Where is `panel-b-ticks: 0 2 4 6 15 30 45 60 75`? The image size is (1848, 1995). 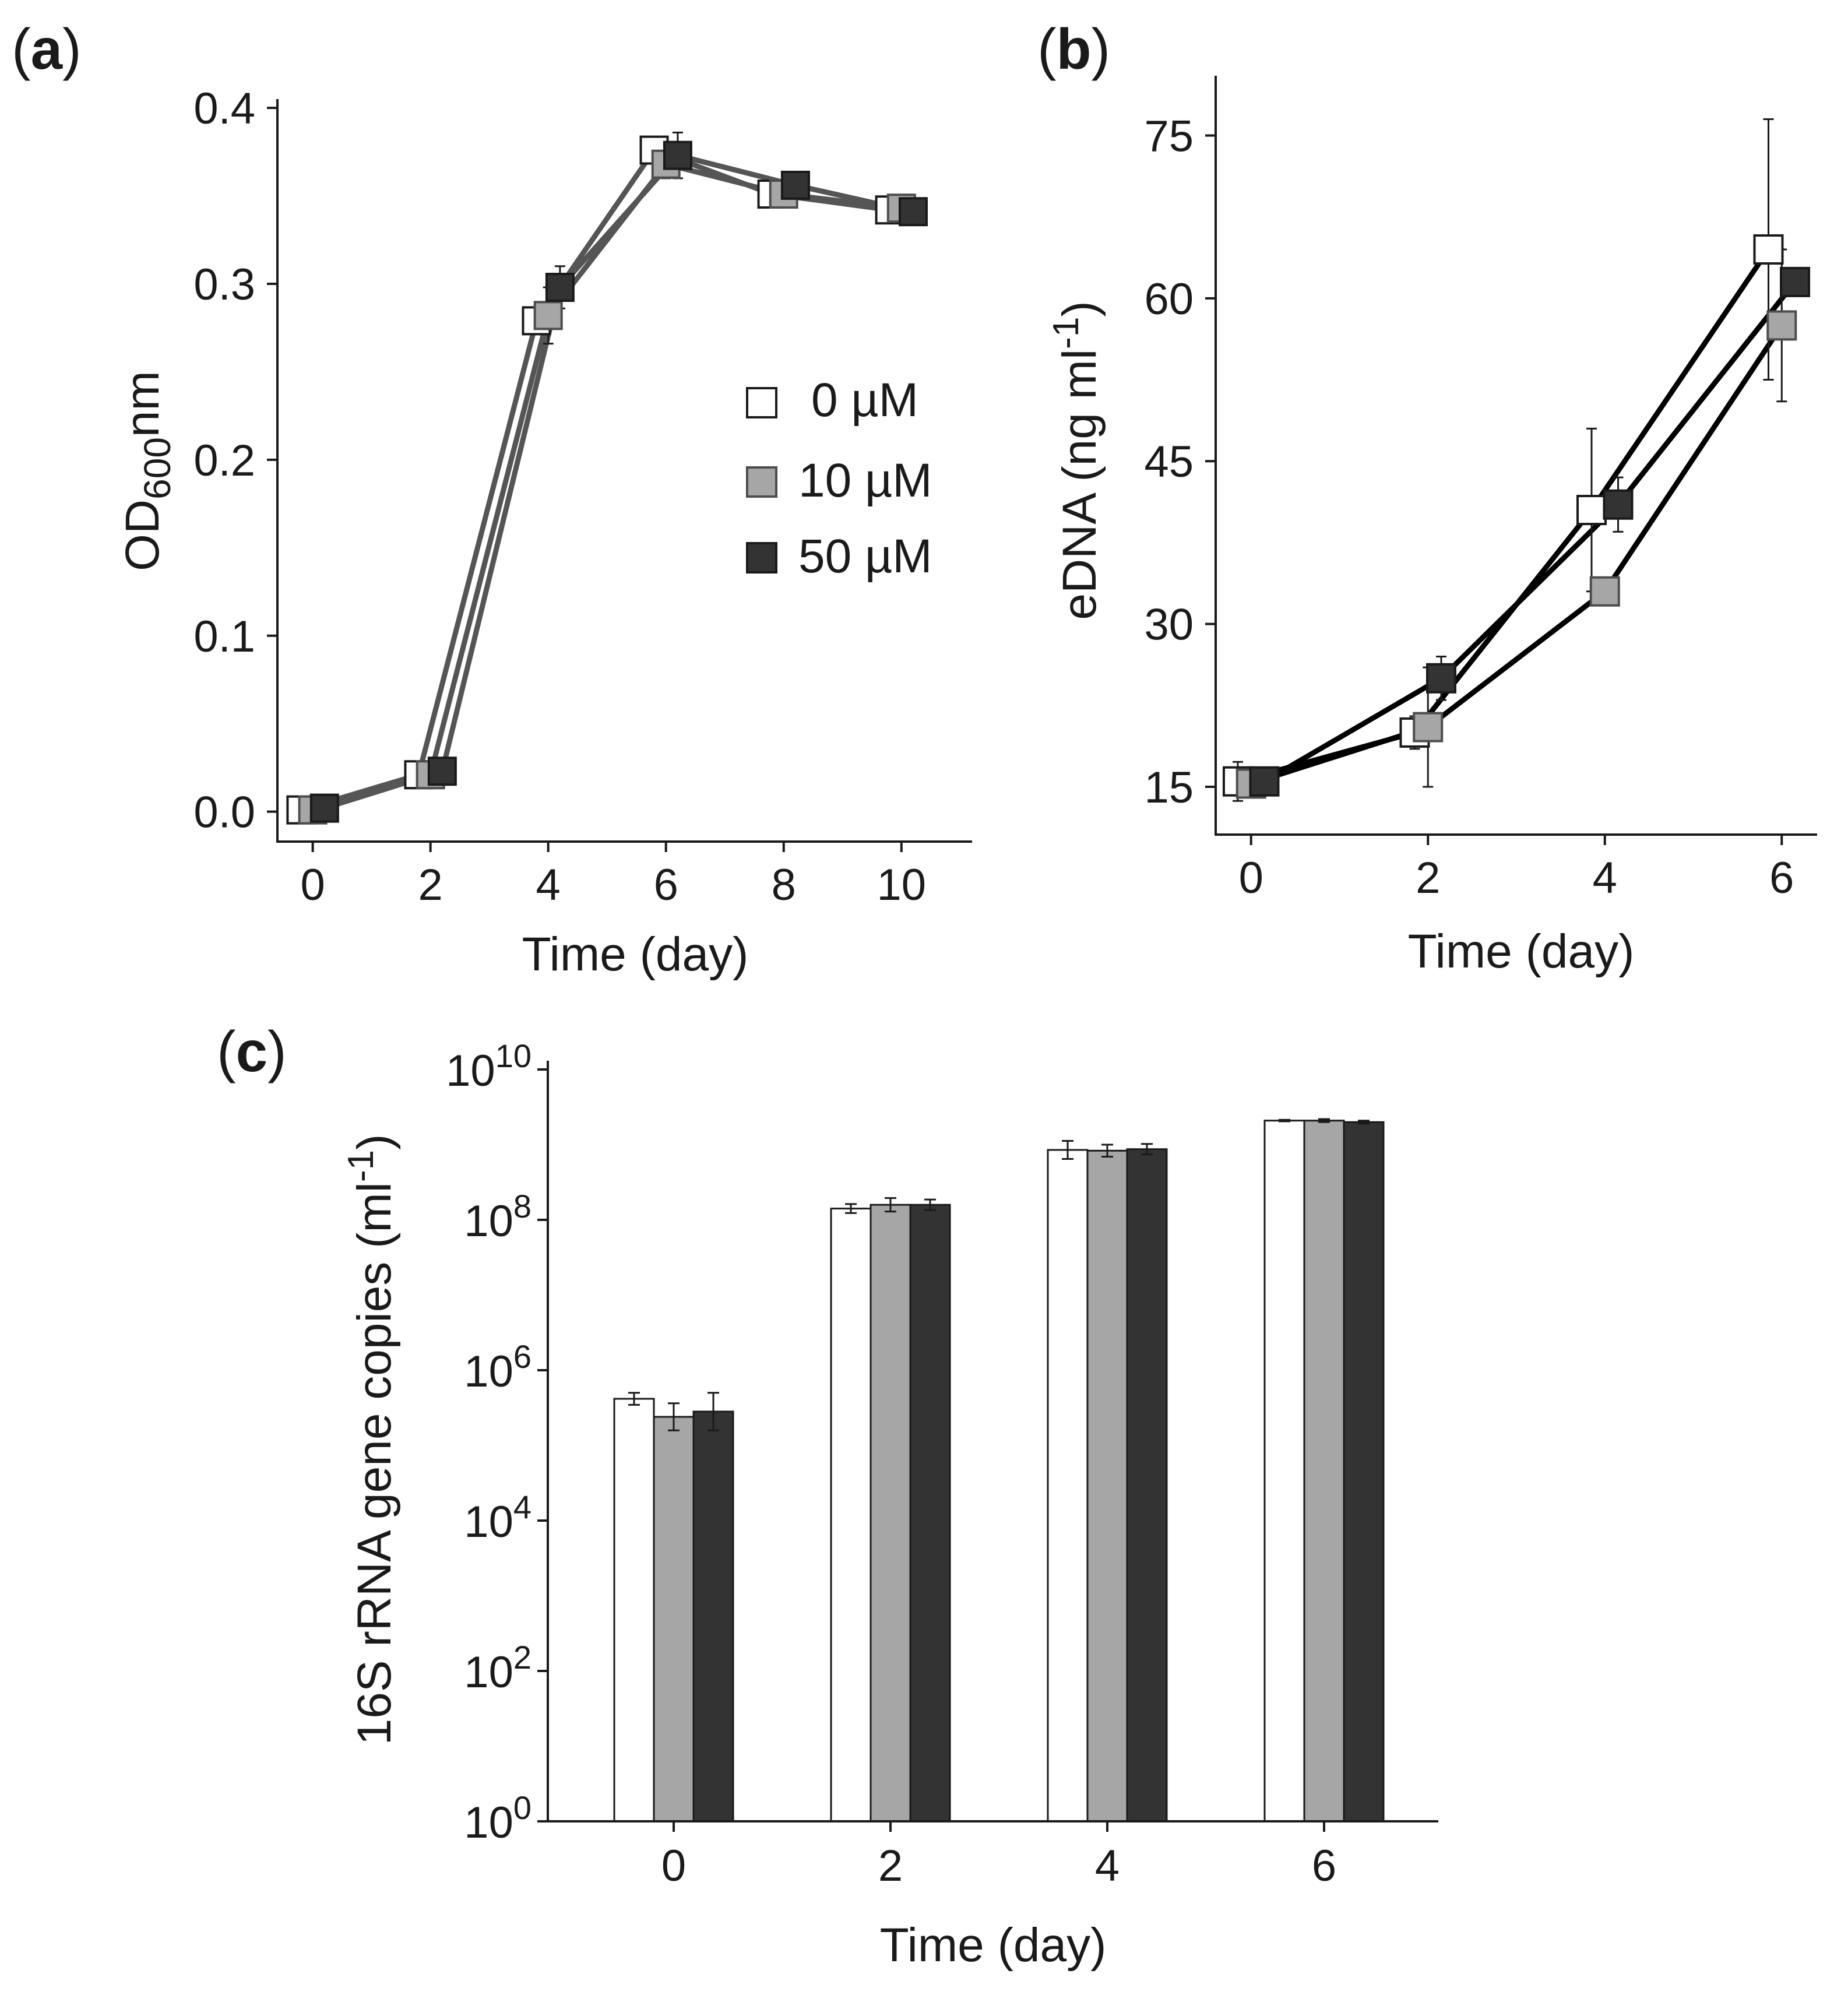
panel-b-ticks: 0 2 4 6 15 30 45 60 75 is located at coordinates (1469, 507).